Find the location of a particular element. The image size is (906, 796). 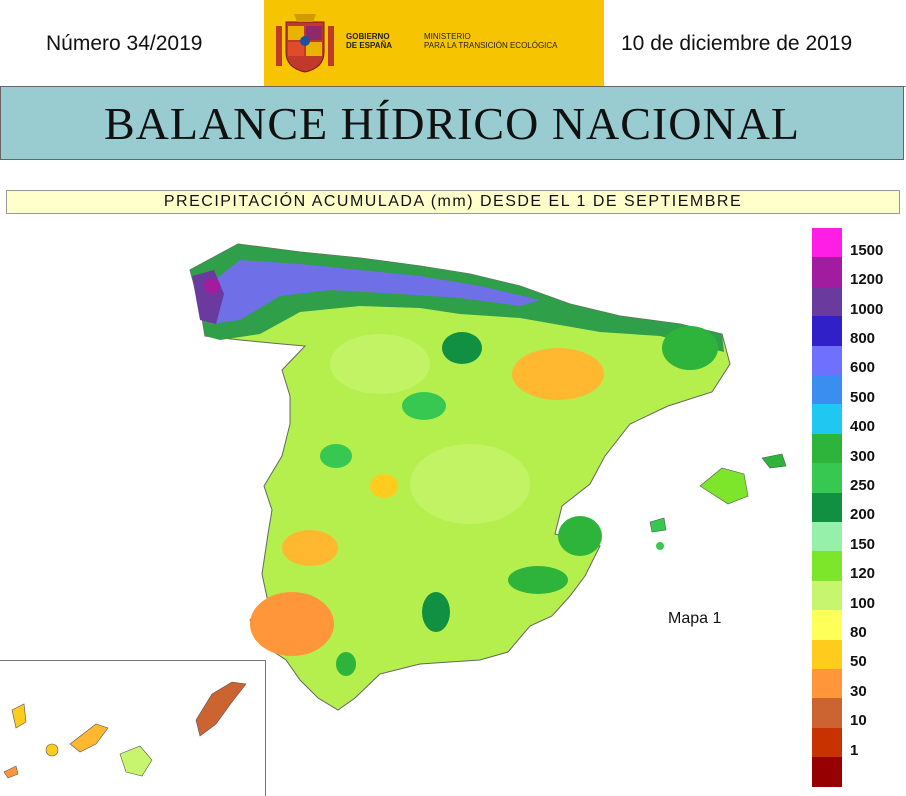

coat-of-arms-icon is located at coordinates (305, 43).